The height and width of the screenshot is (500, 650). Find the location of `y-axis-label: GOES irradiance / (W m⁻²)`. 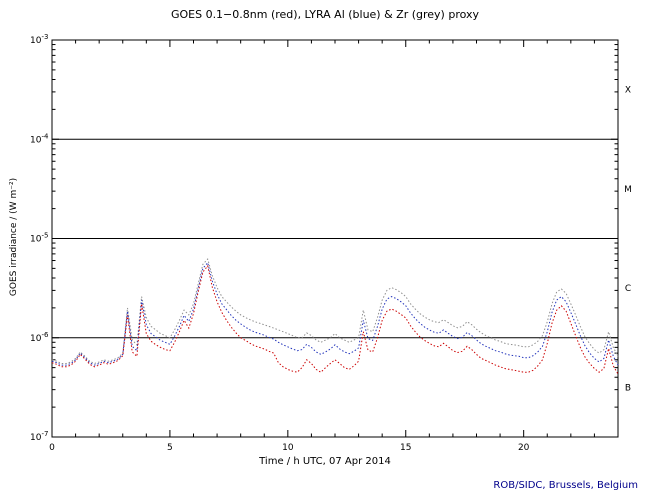

y-axis-label: GOES irradiance / (W m⁻²) is located at coordinates (14, 237).